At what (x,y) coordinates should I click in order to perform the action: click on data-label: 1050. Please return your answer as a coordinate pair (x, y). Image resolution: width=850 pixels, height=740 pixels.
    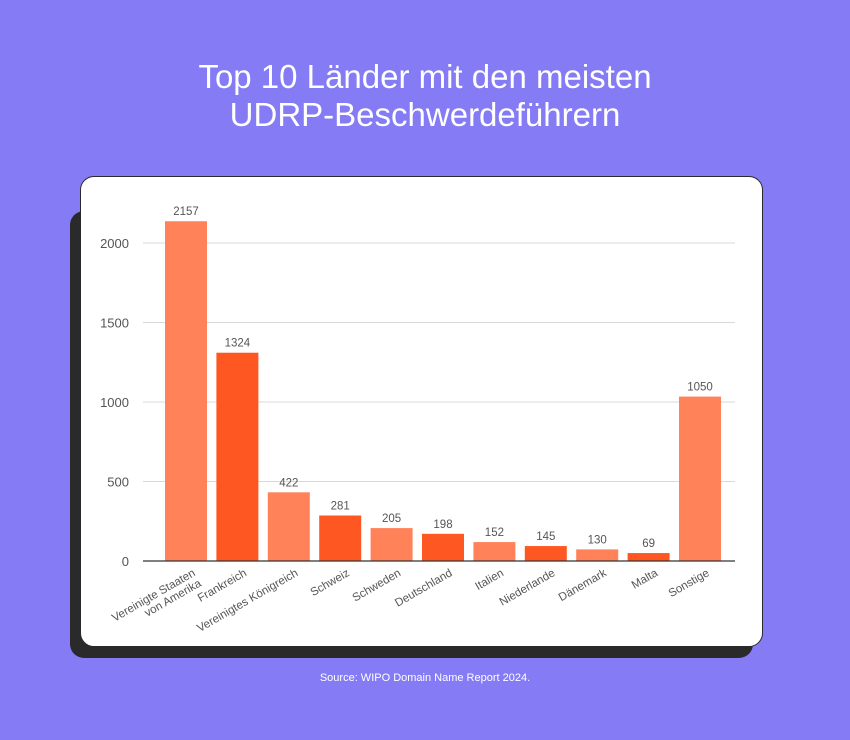
    Looking at the image, I should click on (700, 388).